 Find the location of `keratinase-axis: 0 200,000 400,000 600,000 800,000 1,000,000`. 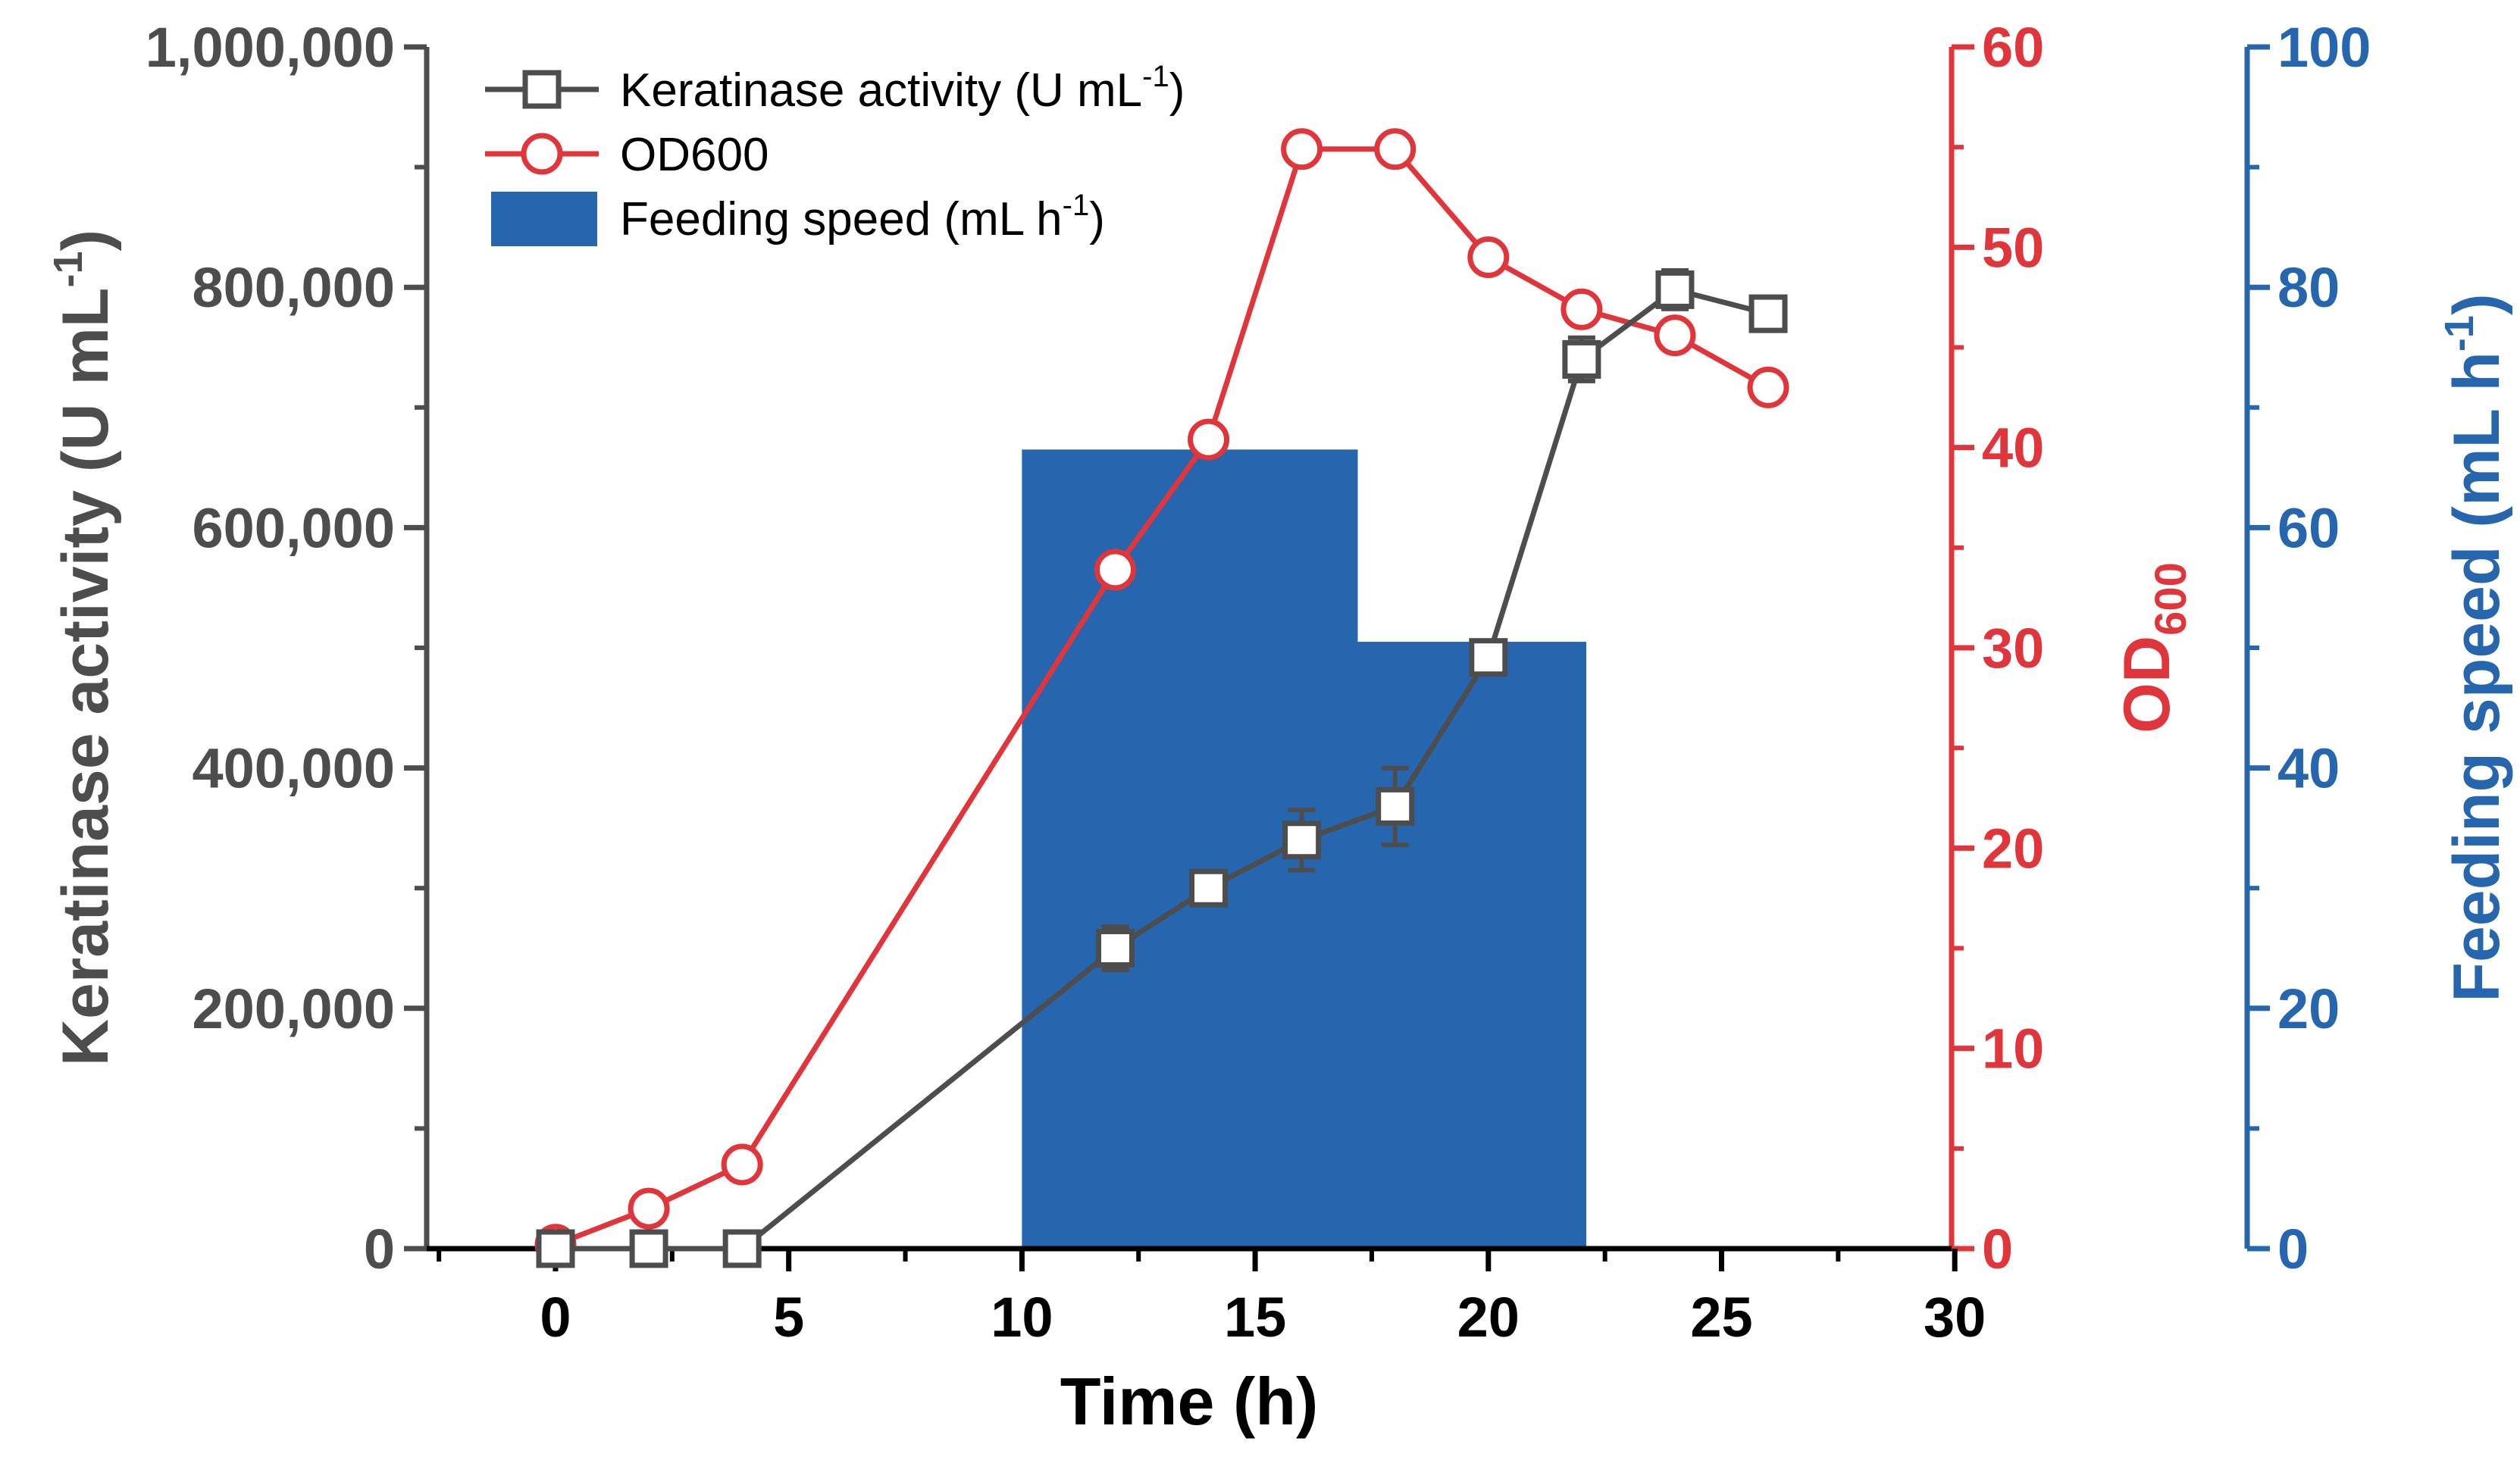

keratinase-axis: 0 200,000 400,000 600,000 800,000 1,000,000 is located at coordinates (288, 648).